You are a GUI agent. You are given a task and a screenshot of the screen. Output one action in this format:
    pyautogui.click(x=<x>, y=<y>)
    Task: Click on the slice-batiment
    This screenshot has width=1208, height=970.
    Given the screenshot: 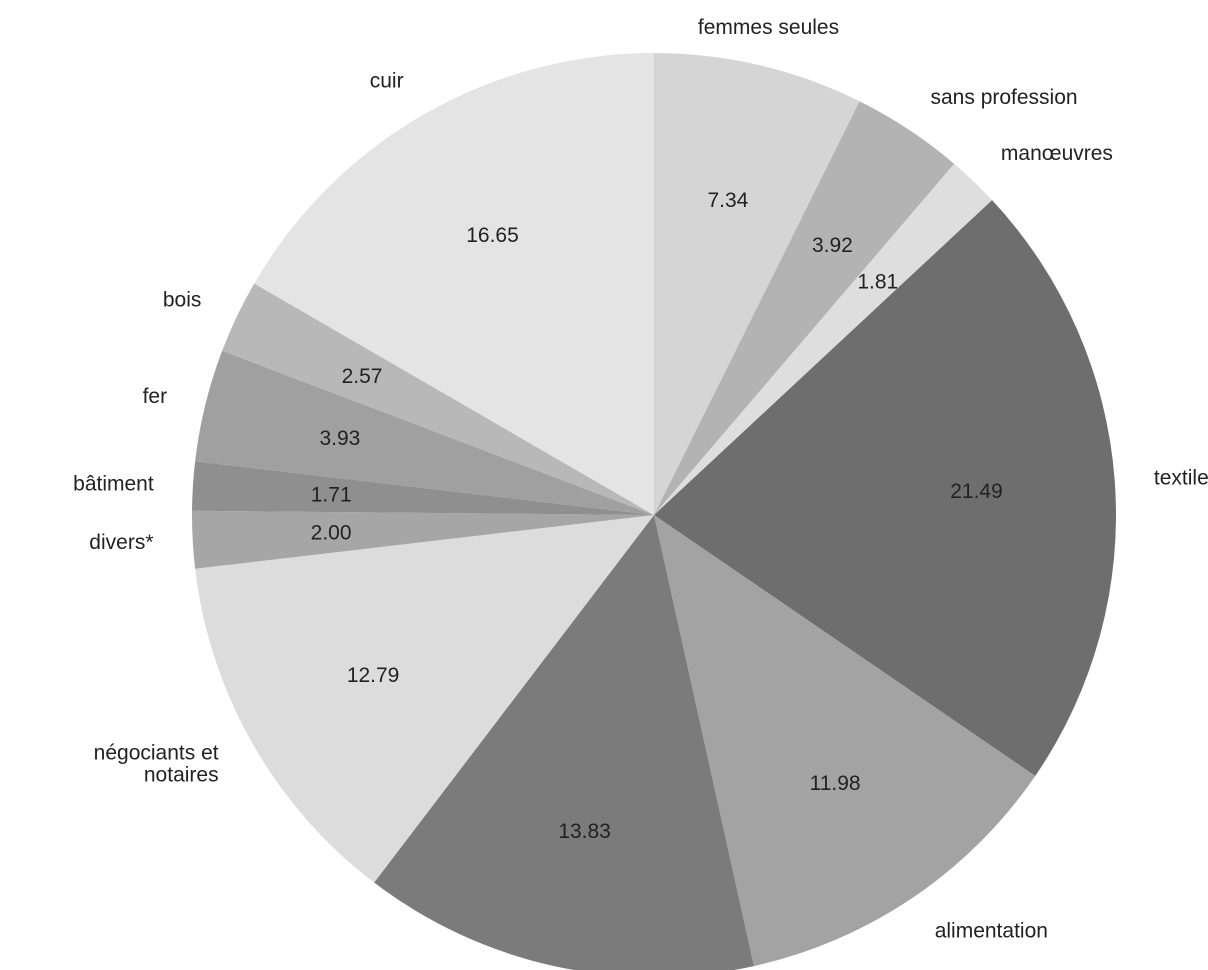 What is the action you would take?
    pyautogui.click(x=423, y=488)
    